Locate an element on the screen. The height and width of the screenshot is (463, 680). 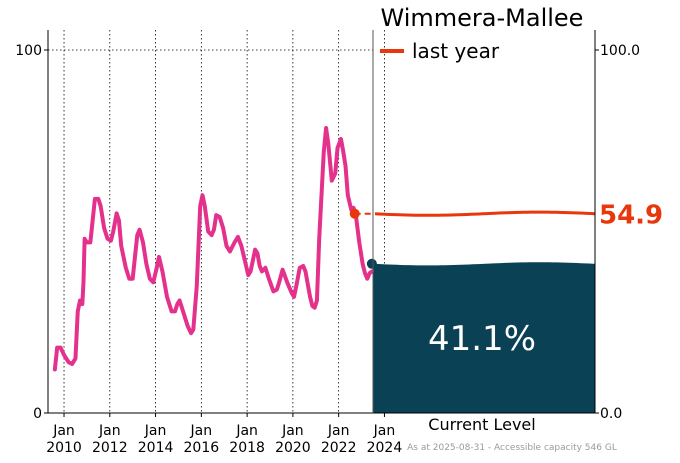
x-tick-label: Jan 2014 is located at coordinates (156, 439).